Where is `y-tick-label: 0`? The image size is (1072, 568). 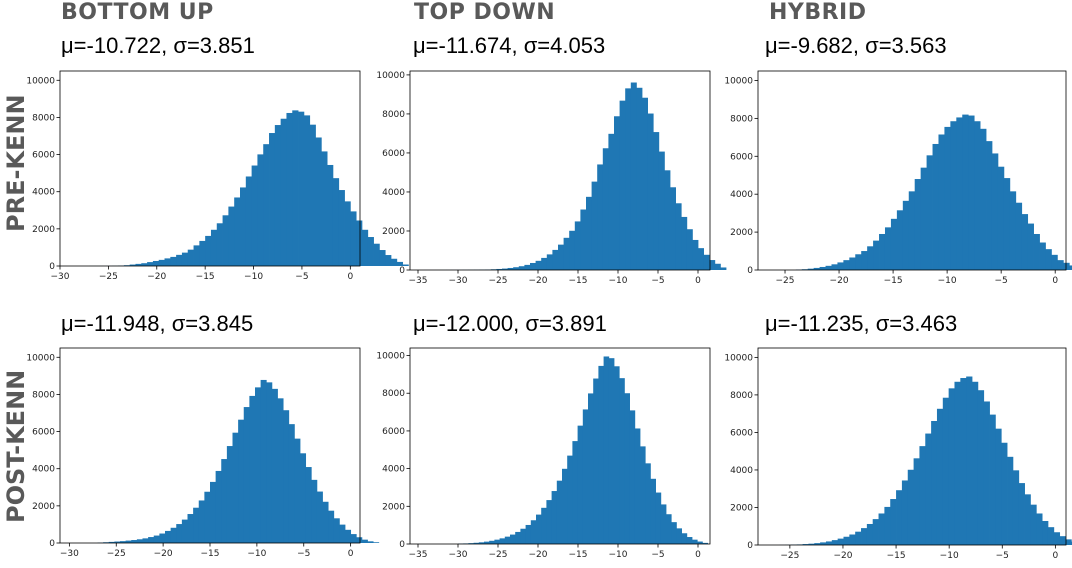
y-tick-label: 0 is located at coordinates (52, 267).